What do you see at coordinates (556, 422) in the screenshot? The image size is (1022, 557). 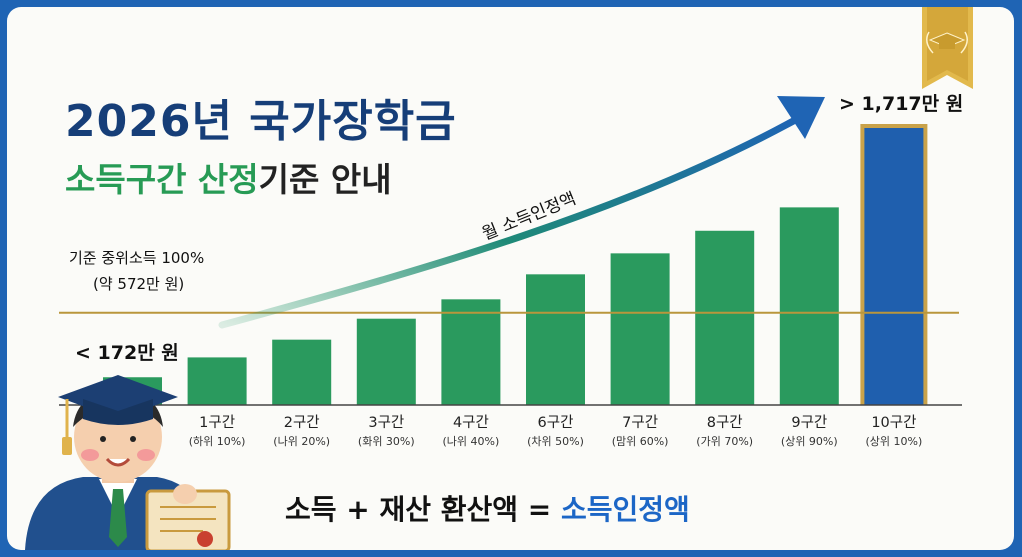 I see `x-tick-label: 6구간` at bounding box center [556, 422].